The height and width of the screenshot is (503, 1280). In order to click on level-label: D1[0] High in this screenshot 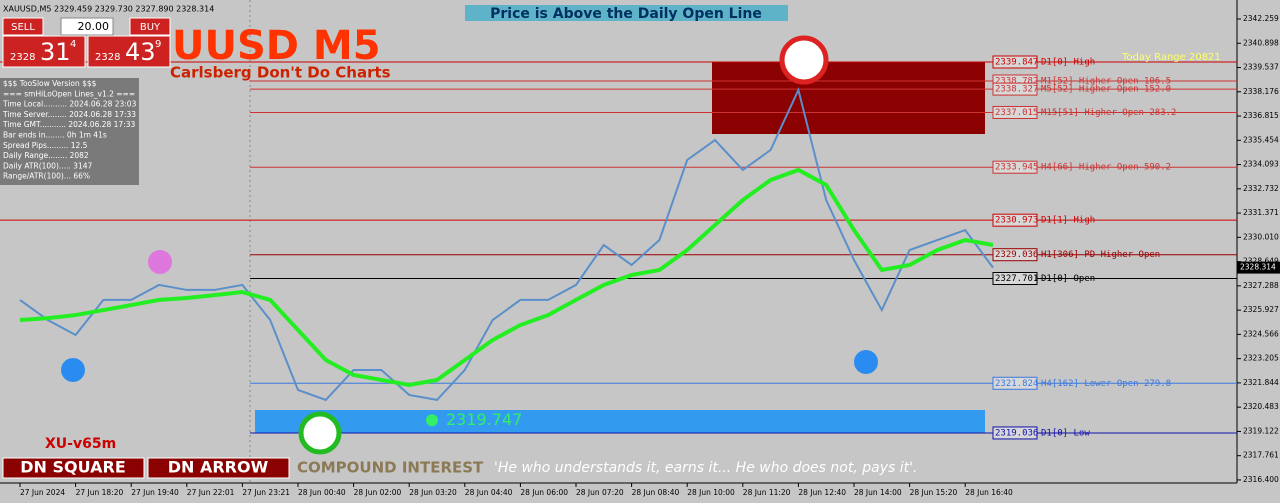, I will do `click(1068, 62)`.